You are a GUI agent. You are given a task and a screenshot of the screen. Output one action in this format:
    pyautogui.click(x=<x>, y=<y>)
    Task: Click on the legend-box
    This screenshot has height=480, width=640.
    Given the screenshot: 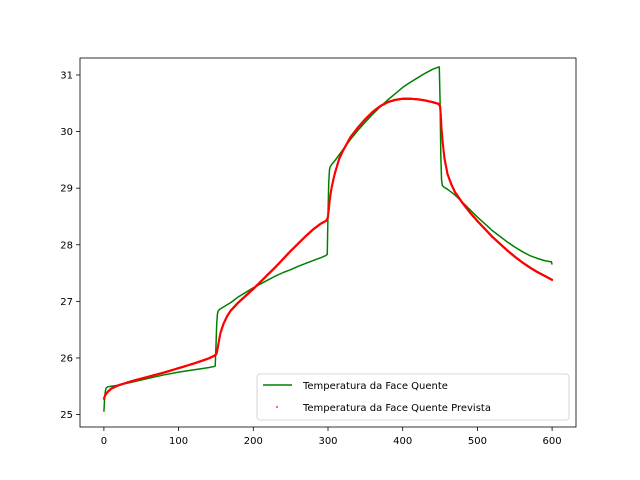 What is the action you would take?
    pyautogui.click(x=413, y=397)
    